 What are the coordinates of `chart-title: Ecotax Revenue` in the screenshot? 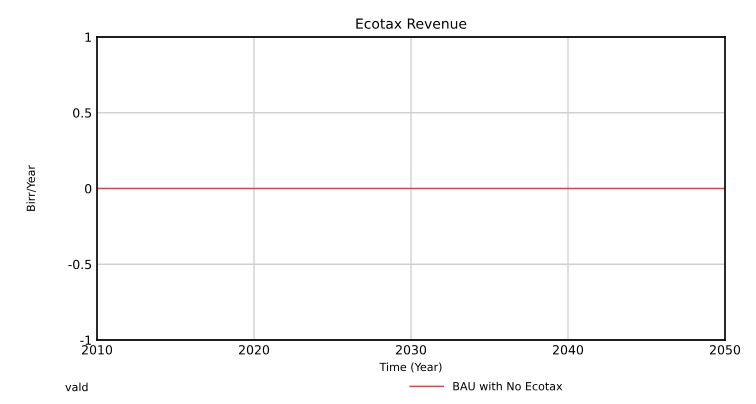 It's located at (411, 23).